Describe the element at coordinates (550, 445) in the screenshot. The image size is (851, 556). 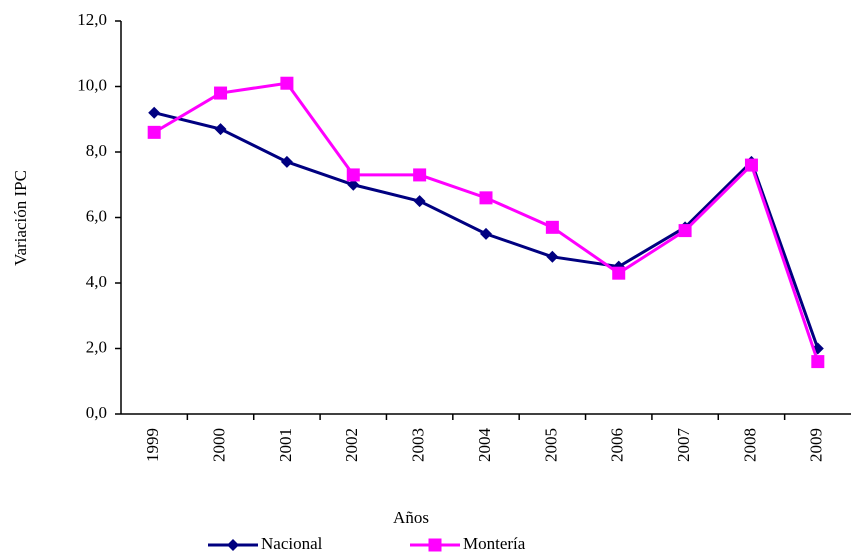
I see `x-tick-label: 2005` at that location.